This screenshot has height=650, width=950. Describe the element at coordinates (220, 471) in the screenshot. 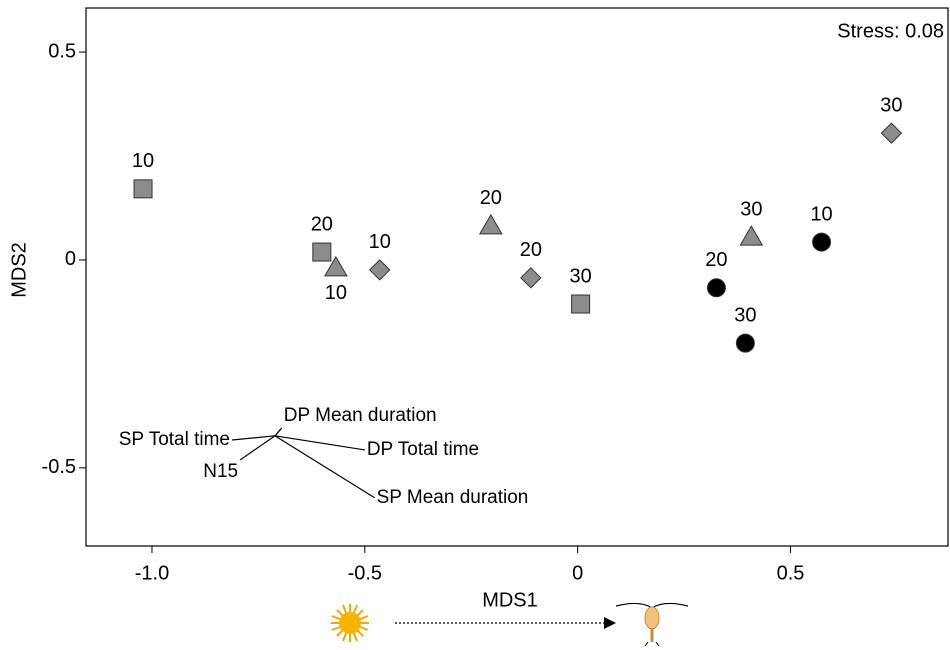

I see `vector-label: N15` at that location.